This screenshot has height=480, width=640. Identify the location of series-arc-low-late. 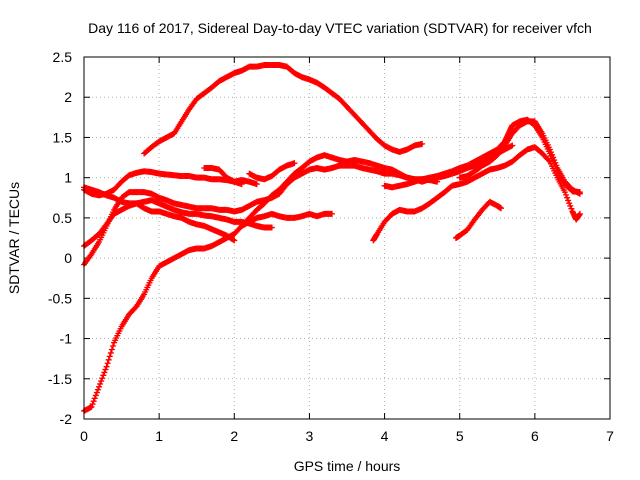
(476, 194).